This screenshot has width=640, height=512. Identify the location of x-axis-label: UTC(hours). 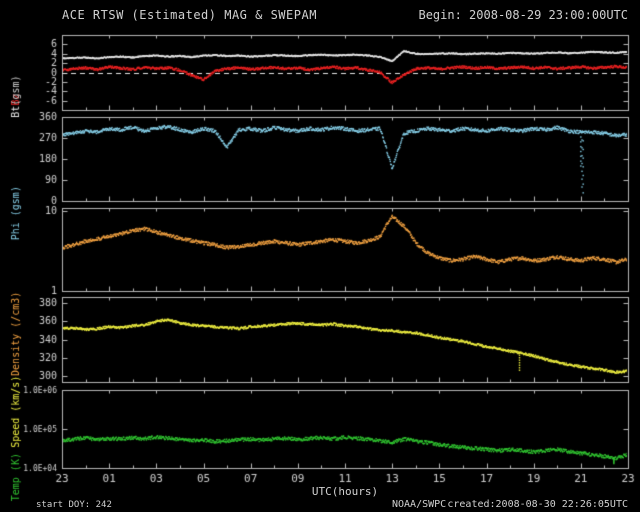
(345, 491).